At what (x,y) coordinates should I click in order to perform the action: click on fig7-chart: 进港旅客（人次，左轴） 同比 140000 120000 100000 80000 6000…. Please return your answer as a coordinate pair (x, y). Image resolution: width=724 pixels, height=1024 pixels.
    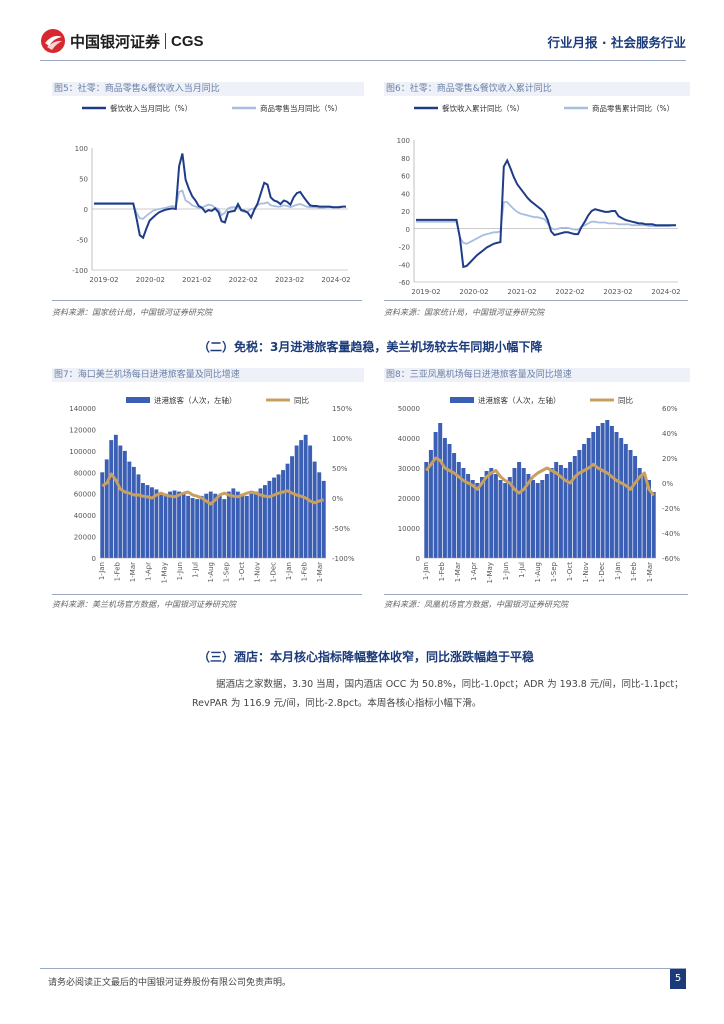
    Looking at the image, I should click on (212, 489).